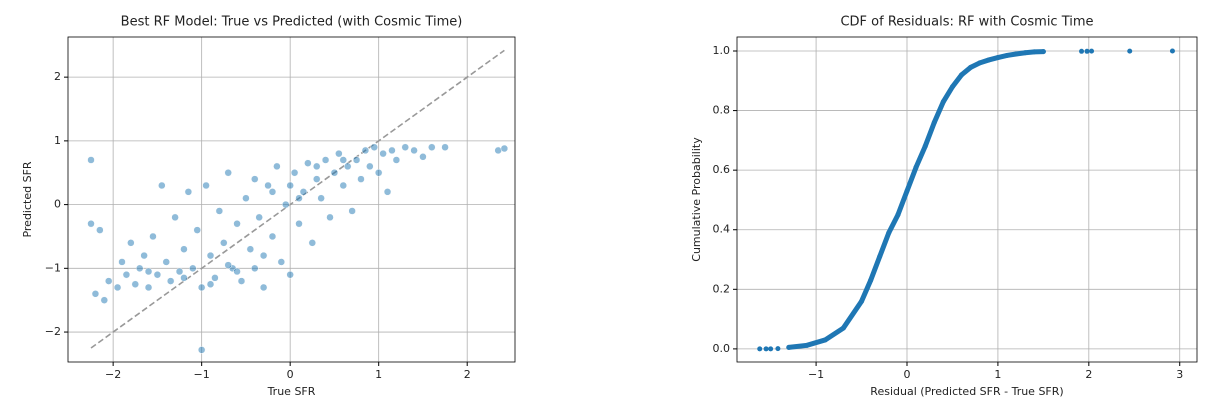 Image resolution: width=1226 pixels, height=414 pixels. Describe the element at coordinates (722, 348) in the screenshot. I see `y-tick-label: 0.0` at that location.